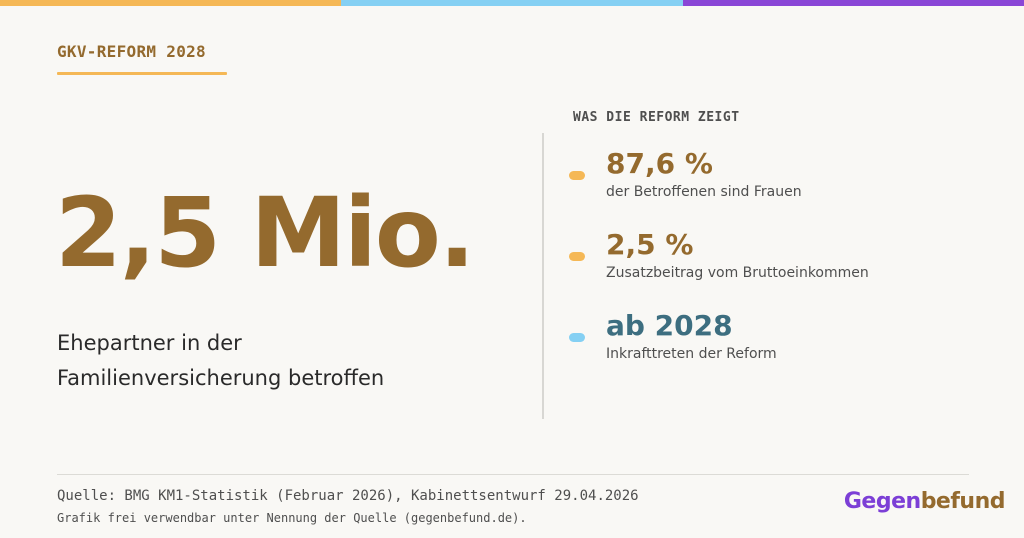 This screenshot has width=1024, height=538. Describe the element at coordinates (513, 474) in the screenshot. I see `footer-rule` at that location.